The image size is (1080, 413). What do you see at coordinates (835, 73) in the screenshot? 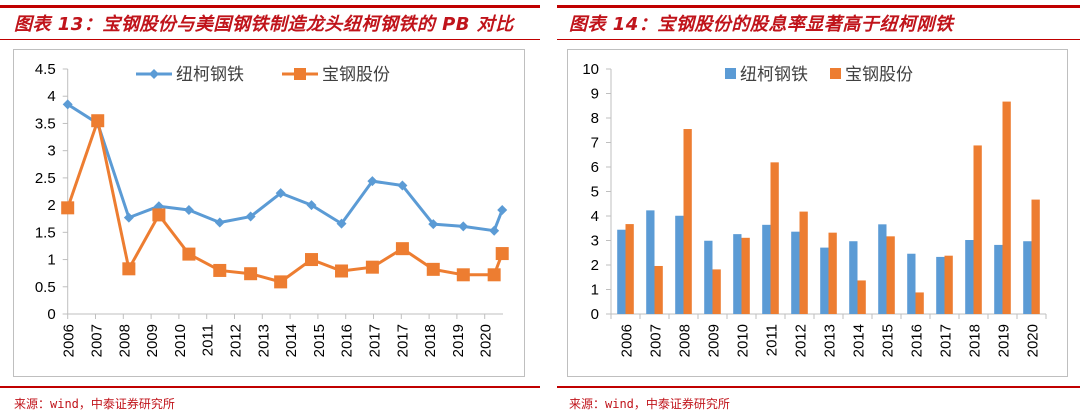
I see `legend-swatch-baosteel` at bounding box center [835, 73].